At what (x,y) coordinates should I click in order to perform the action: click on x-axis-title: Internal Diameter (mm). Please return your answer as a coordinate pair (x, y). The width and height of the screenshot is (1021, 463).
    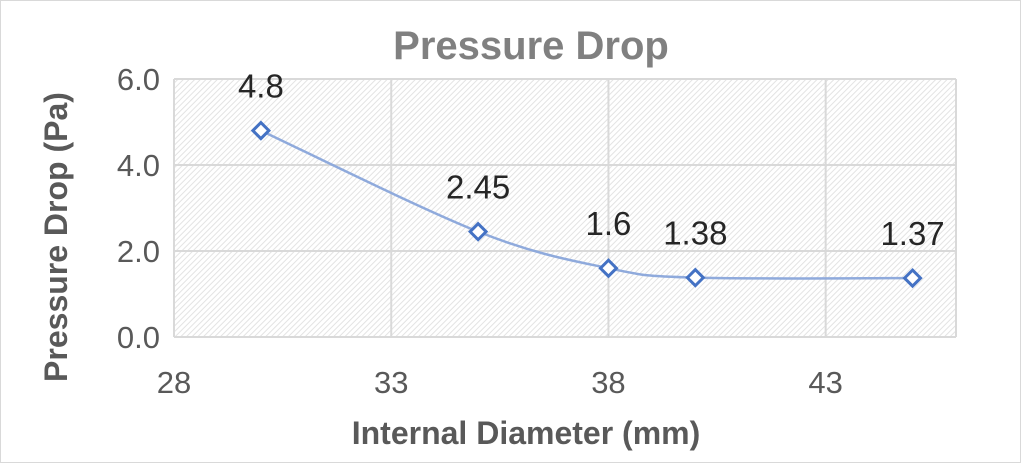
    Looking at the image, I should click on (526, 433).